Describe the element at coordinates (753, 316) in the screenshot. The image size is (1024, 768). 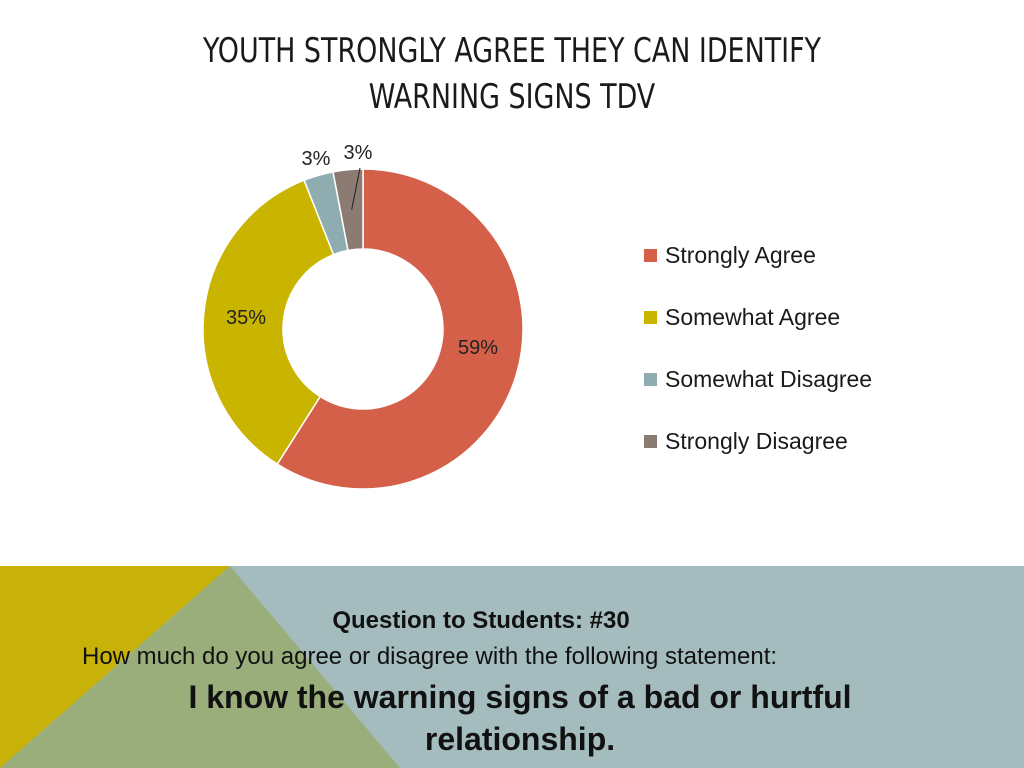
I see `legend-label: Somewhat Agree` at that location.